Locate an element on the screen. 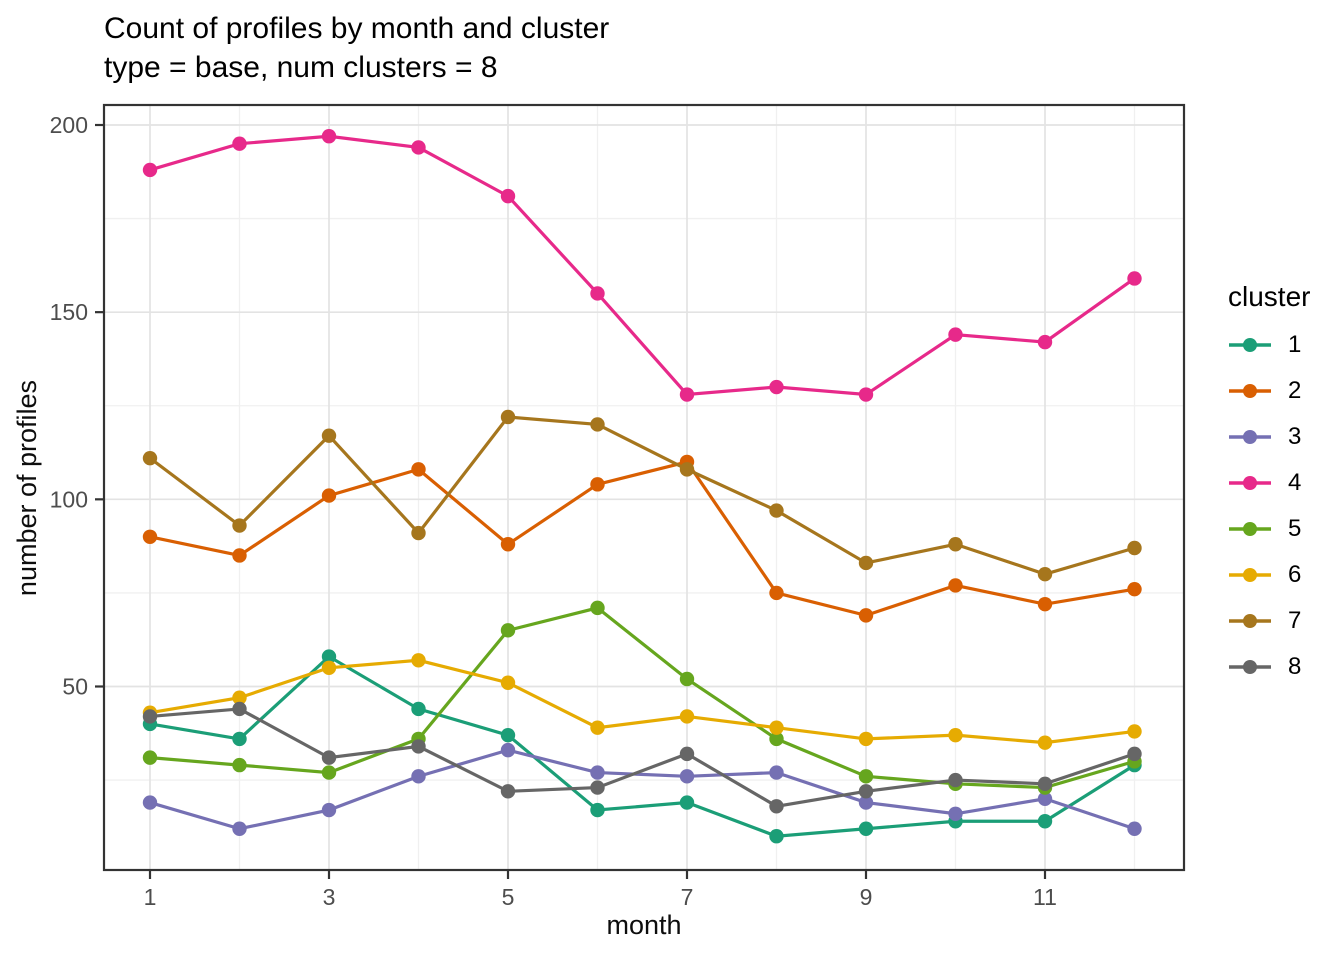  x-tick-label: 9 is located at coordinates (866, 897).